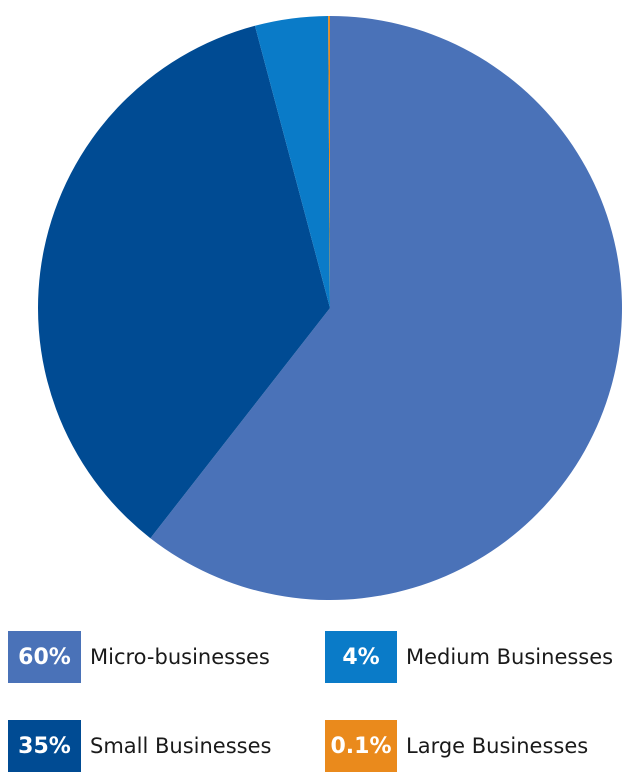 The image size is (633, 772). Describe the element at coordinates (44, 657) in the screenshot. I see `legend-badge-micro-businesses: 60%` at that location.